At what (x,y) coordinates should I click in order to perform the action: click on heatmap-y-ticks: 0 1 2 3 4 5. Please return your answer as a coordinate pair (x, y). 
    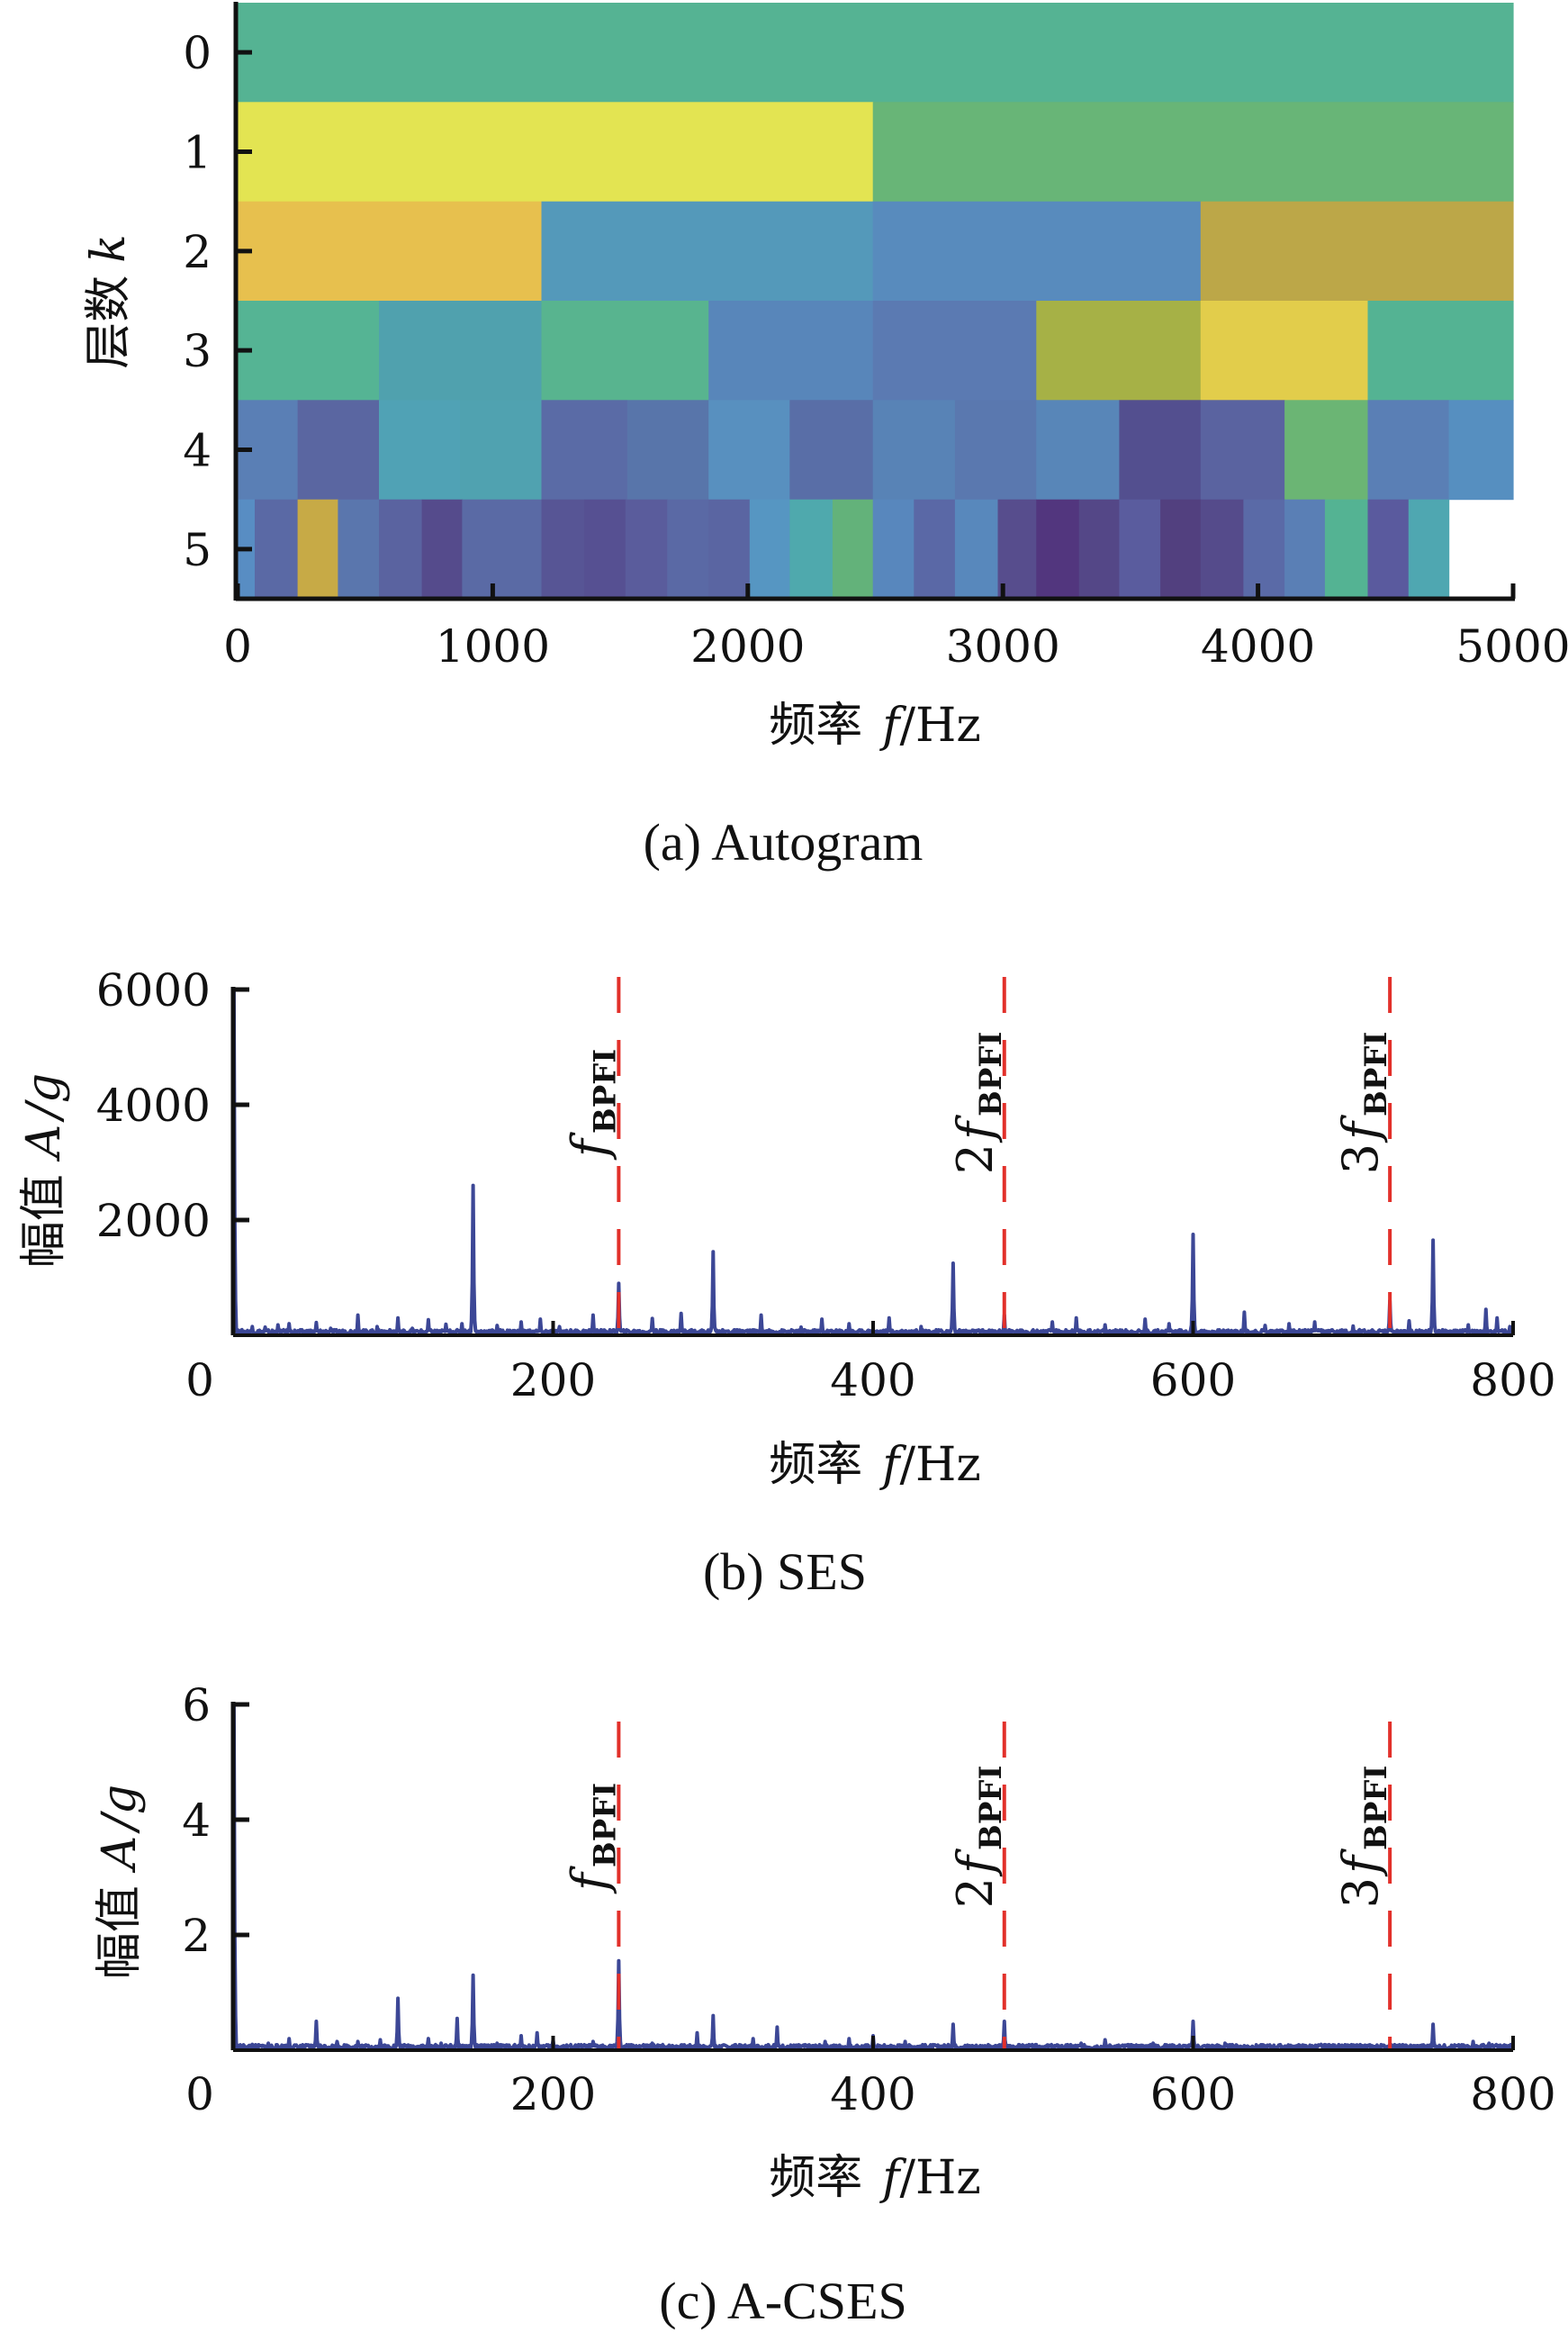
    Looking at the image, I should click on (218, 301).